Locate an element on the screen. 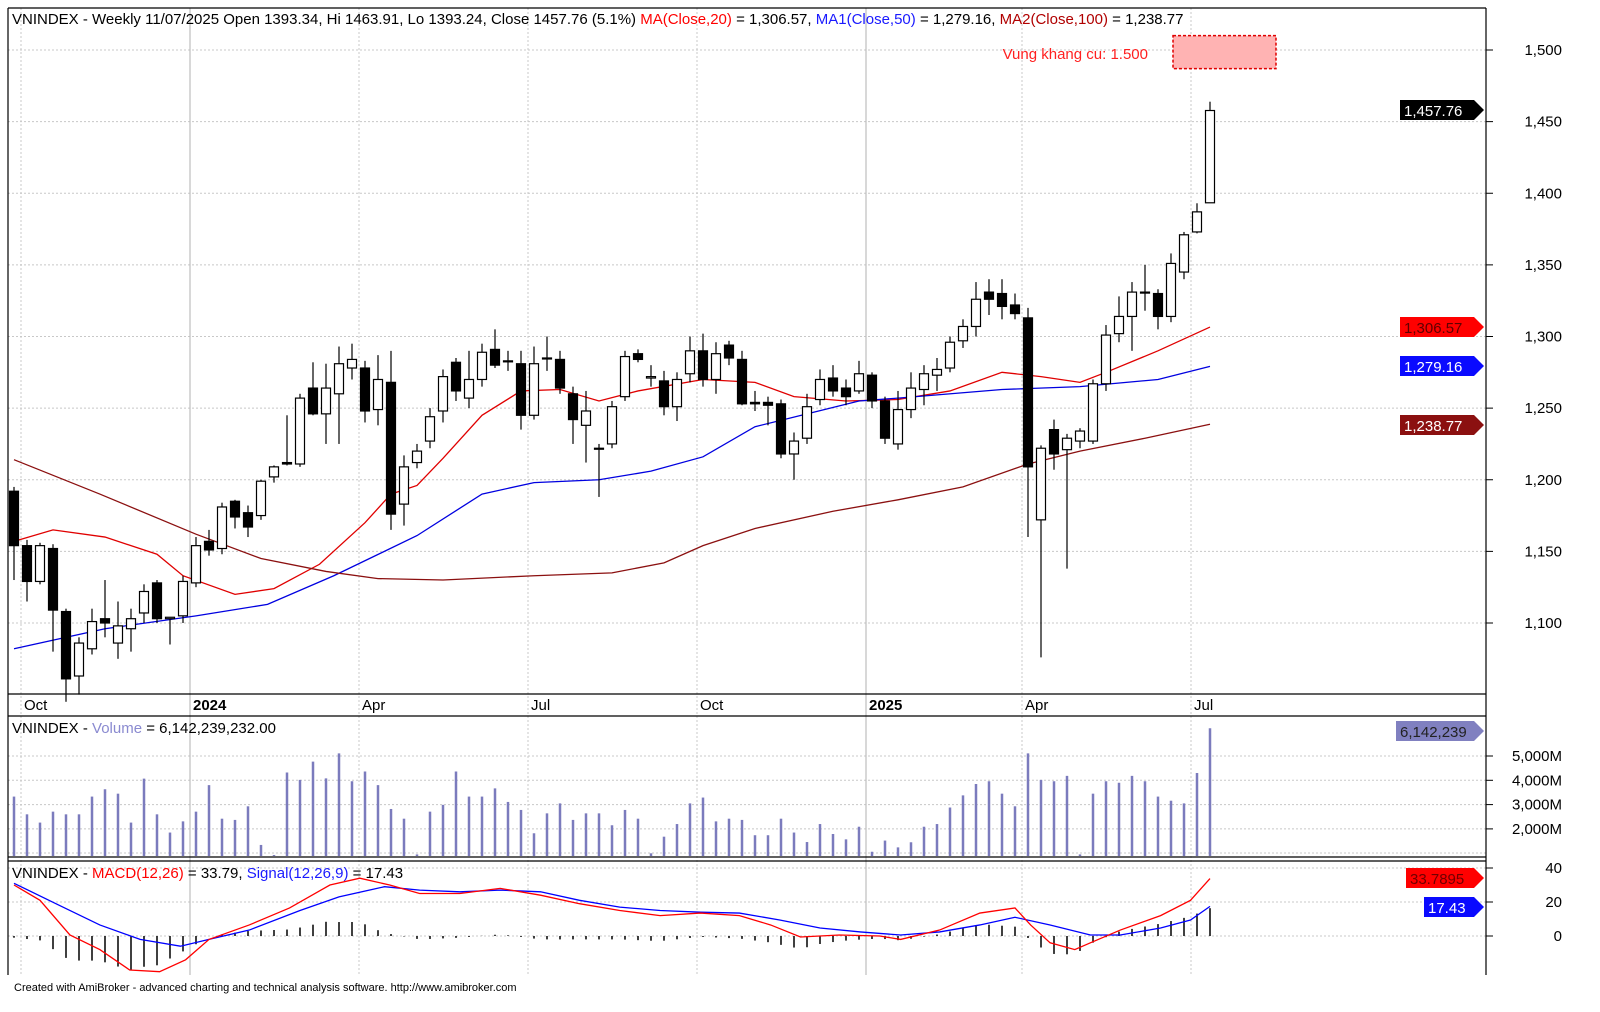 This screenshot has height=1012, width=1600. price-tick-label: 1,450 is located at coordinates (1543, 122).